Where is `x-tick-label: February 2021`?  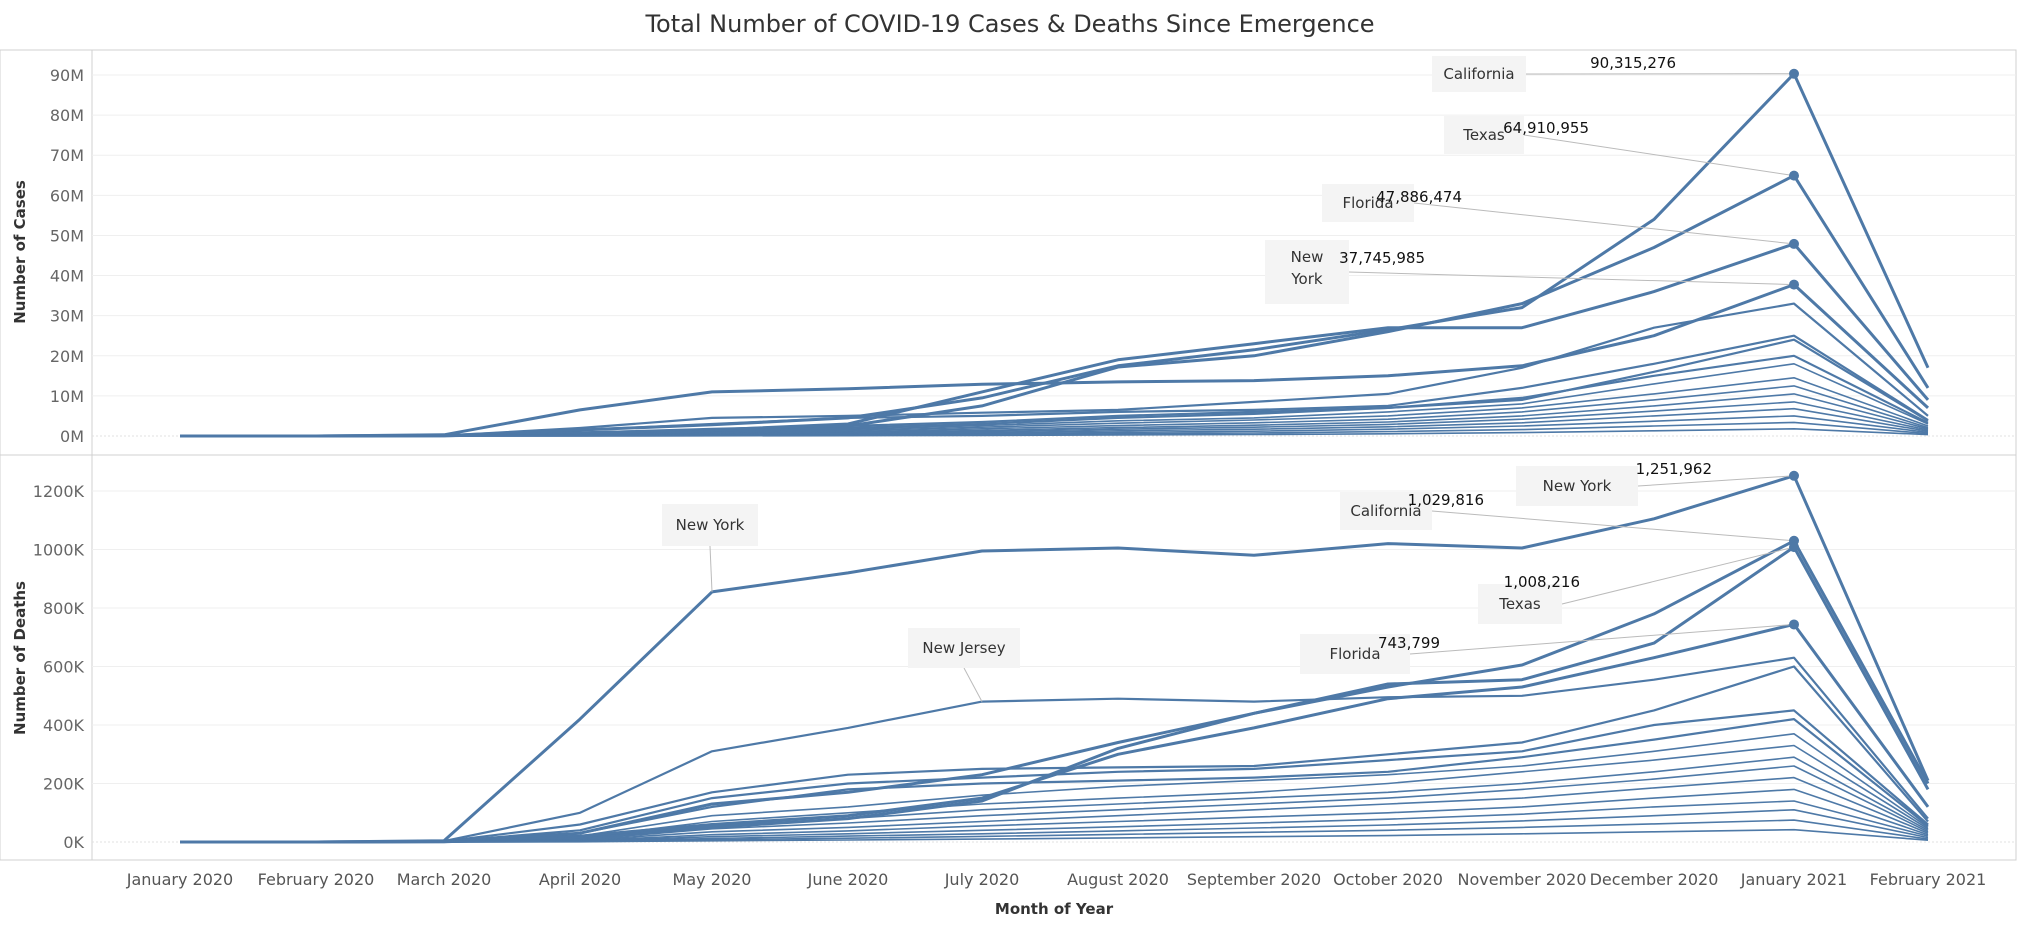
x-tick-label: February 2021 is located at coordinates (1928, 879).